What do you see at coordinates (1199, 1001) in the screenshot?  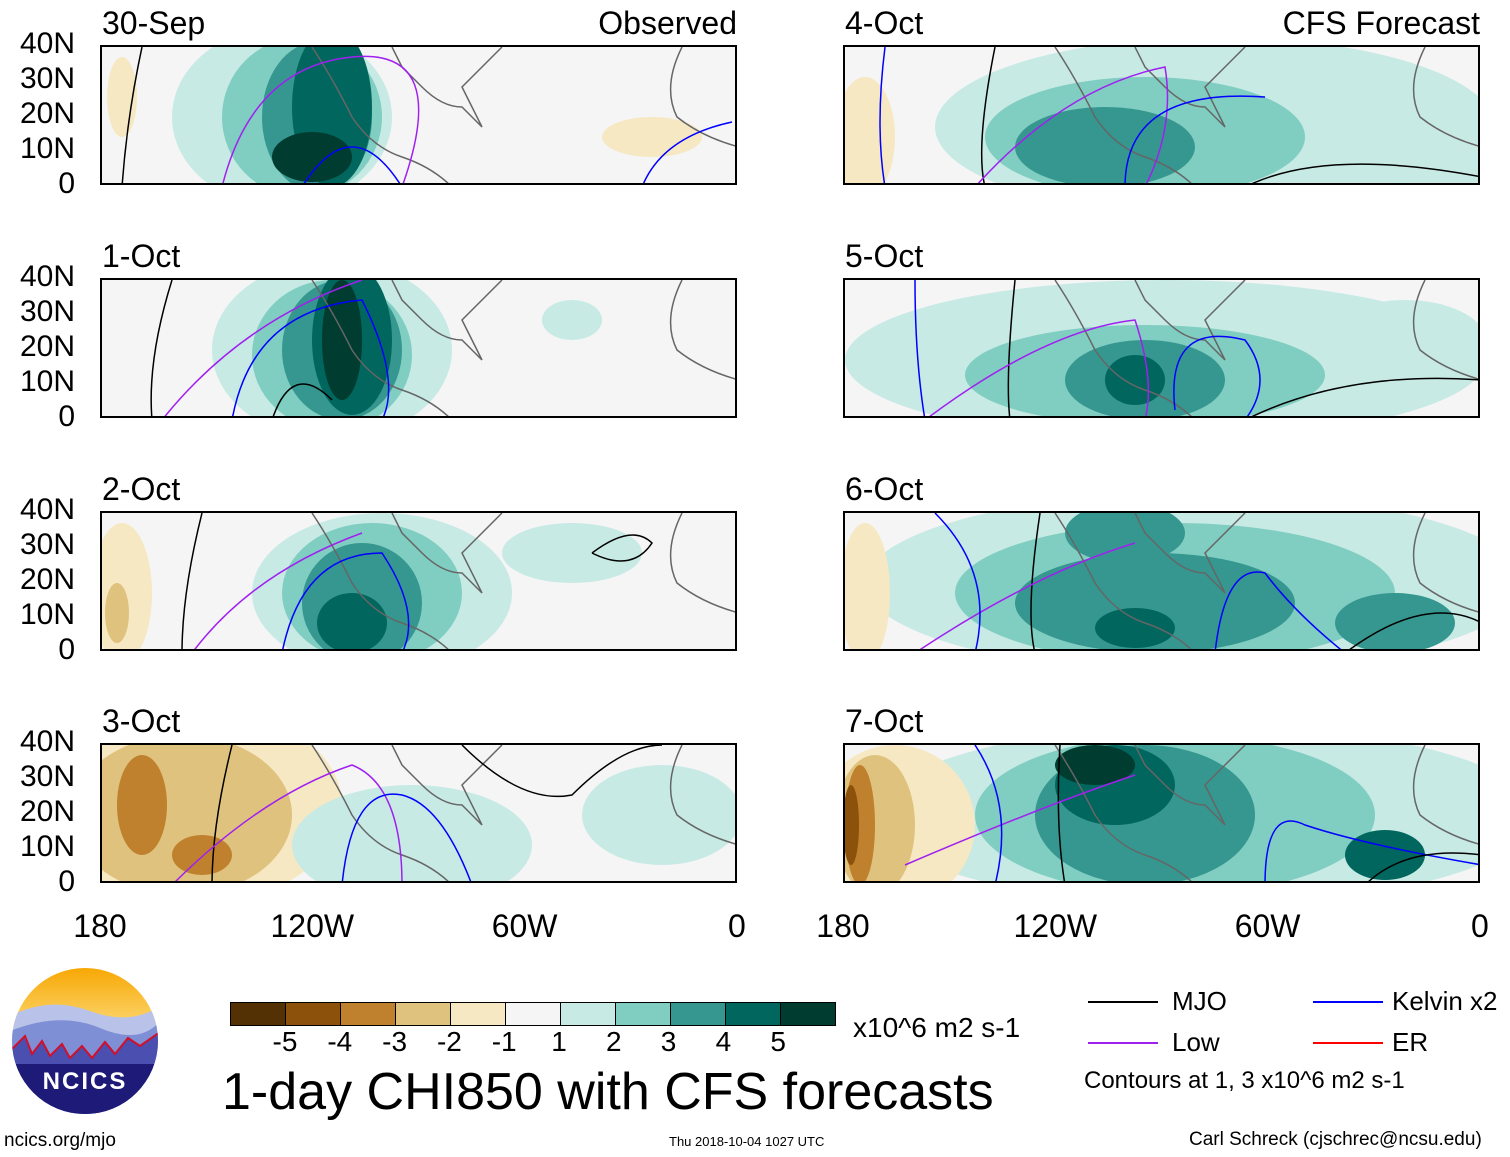 I see `legend-label-mjo: MJO` at bounding box center [1199, 1001].